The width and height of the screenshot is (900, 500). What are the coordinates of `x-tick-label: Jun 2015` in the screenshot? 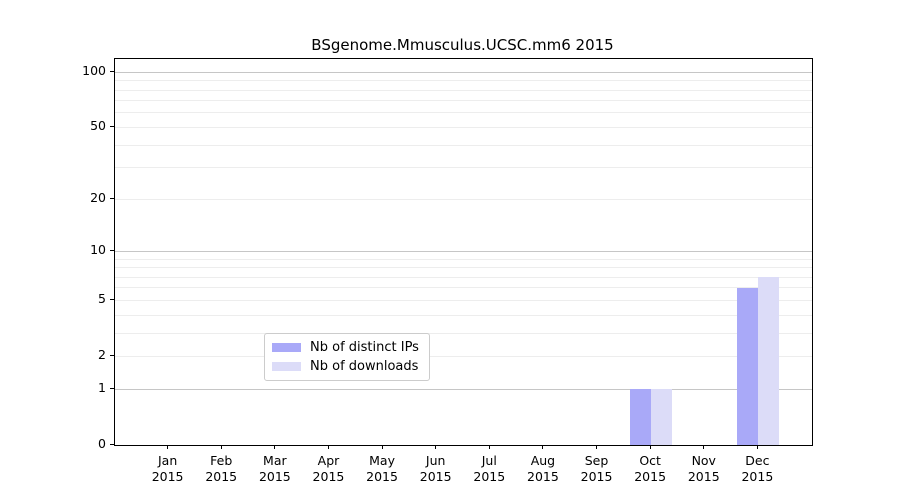 It's located at (435, 468).